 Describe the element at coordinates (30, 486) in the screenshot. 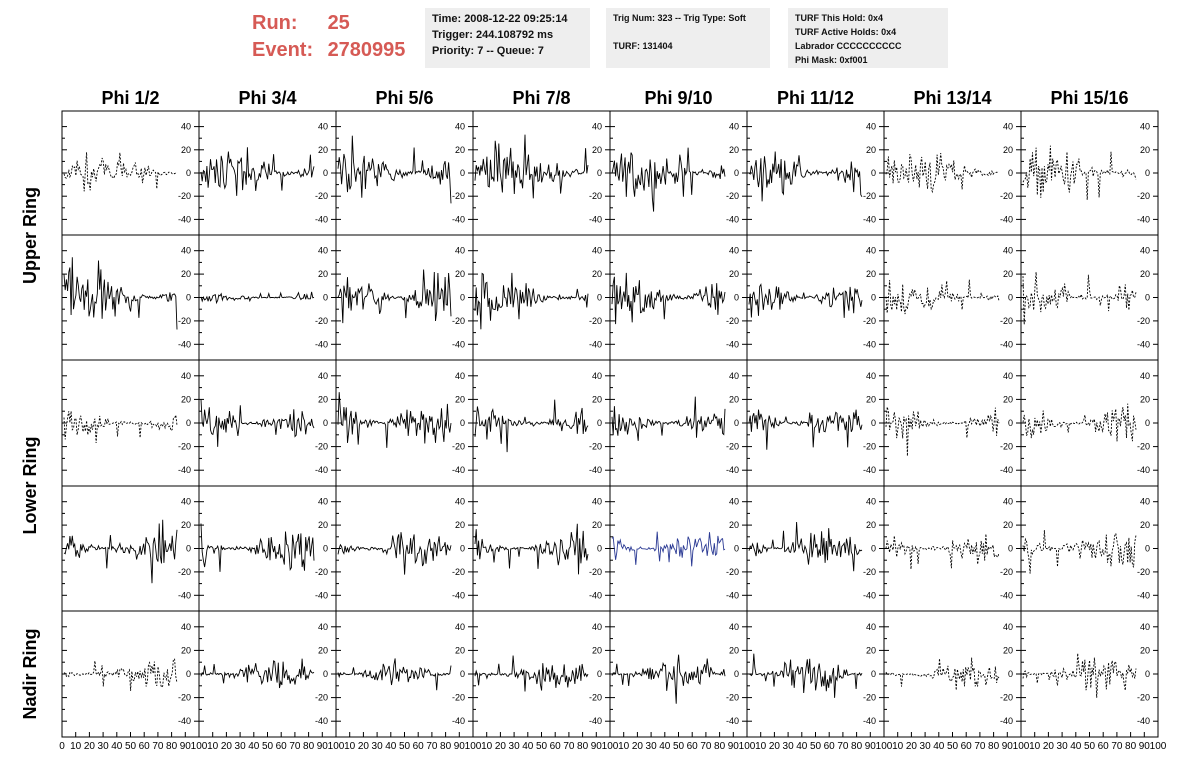

I see `row-group-label-2: Lower Ring` at that location.